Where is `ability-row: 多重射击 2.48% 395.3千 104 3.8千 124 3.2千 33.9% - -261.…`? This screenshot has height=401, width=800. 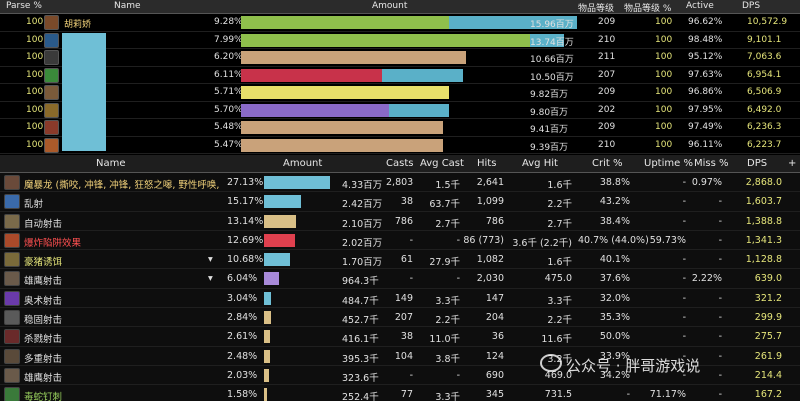
ability-row: 多重射击 2.48% 395.3千 104 3.8千 124 3.2千 33.9% - -261.… is located at coordinates (400, 356).